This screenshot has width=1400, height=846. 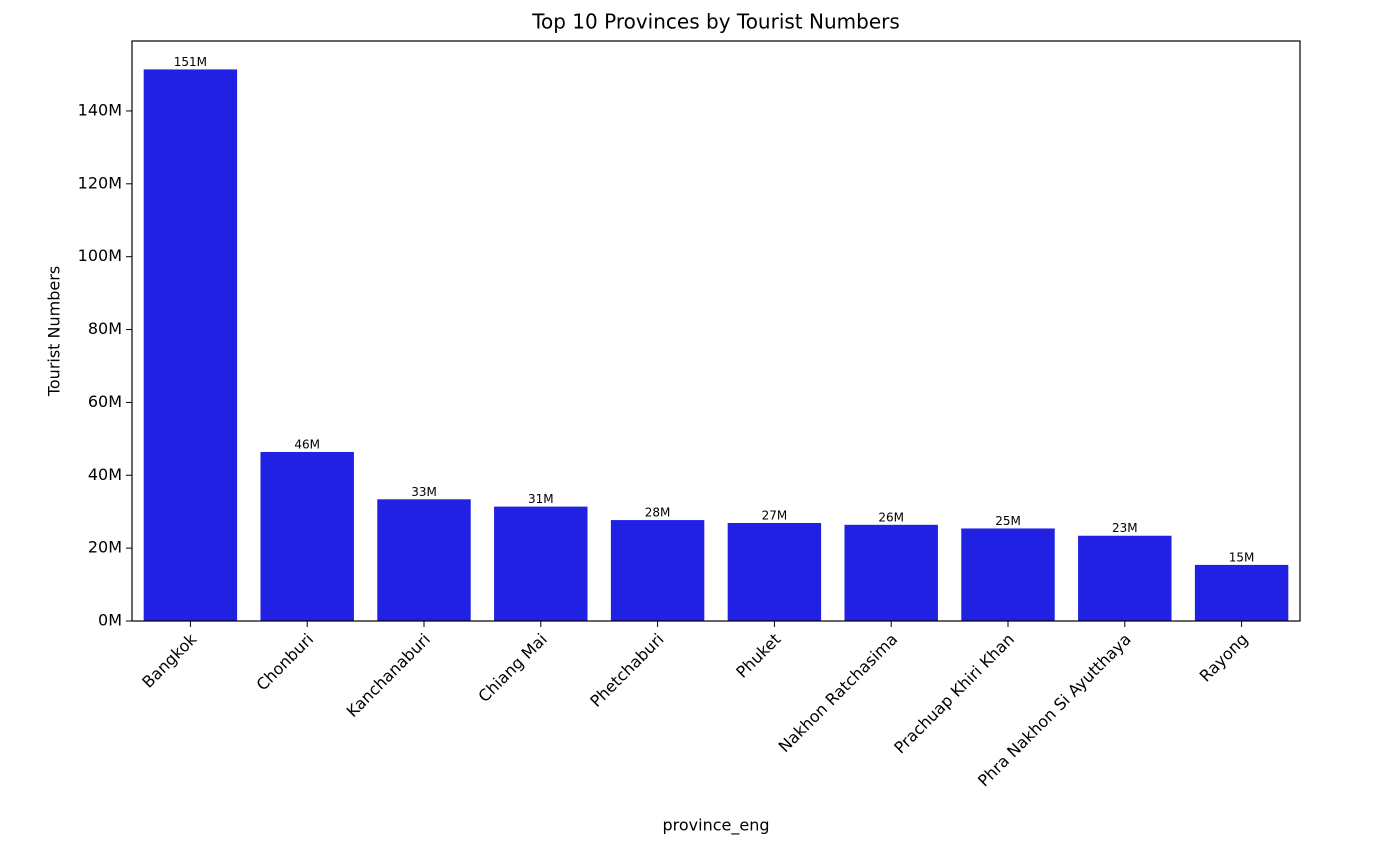 What do you see at coordinates (838, 693) in the screenshot?
I see `x-tick-label: Nakhon Ratchasima` at bounding box center [838, 693].